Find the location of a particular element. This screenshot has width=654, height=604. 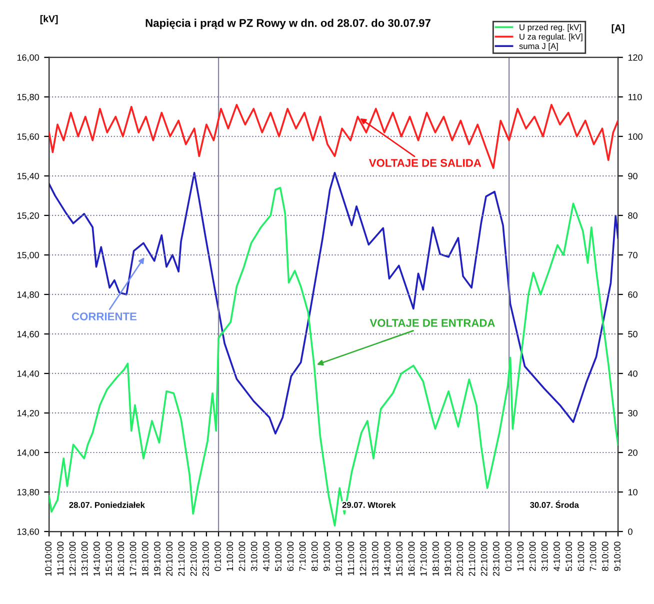

y2-axis-title: [A] is located at coordinates (618, 29).